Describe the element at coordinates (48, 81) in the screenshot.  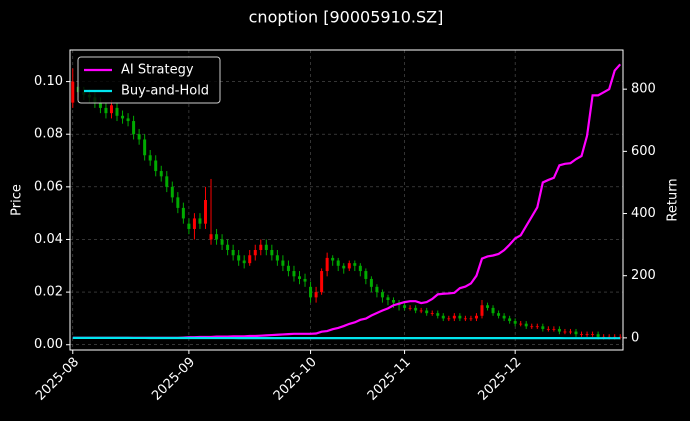
I see `y-tick-label: 0.10` at that location.